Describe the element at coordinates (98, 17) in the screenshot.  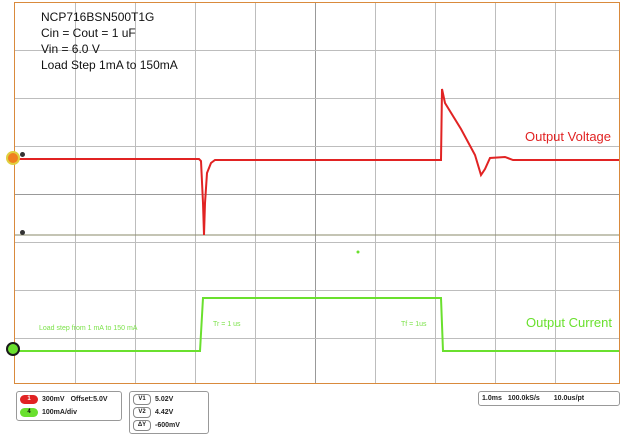
I see `device-part-number: NCP716BSN500T1G` at that location.